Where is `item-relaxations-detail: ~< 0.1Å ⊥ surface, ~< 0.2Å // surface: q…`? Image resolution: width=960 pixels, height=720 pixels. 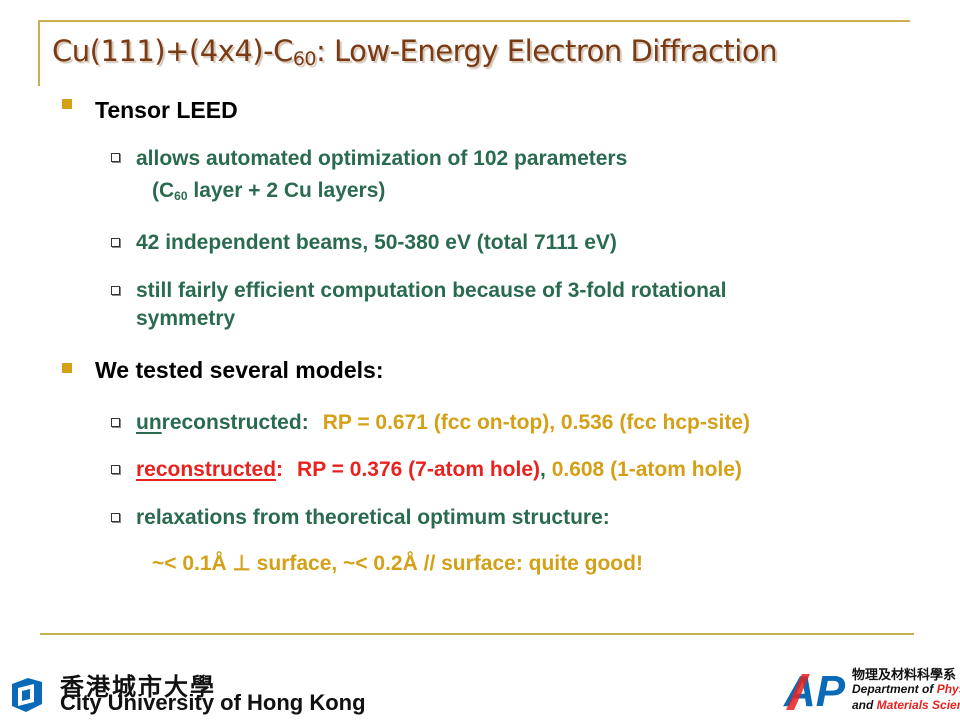 item-relaxations-detail: ~< 0.1Å ⊥ surface, ~< 0.2Å // surface: q… is located at coordinates (397, 563).